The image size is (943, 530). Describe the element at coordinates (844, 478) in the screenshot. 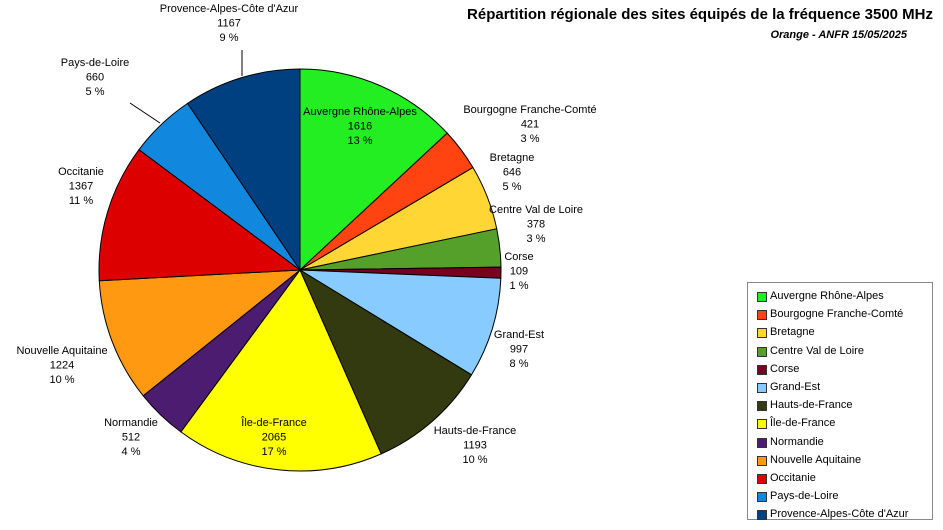

I see `legend-item-10: Occitanie` at that location.